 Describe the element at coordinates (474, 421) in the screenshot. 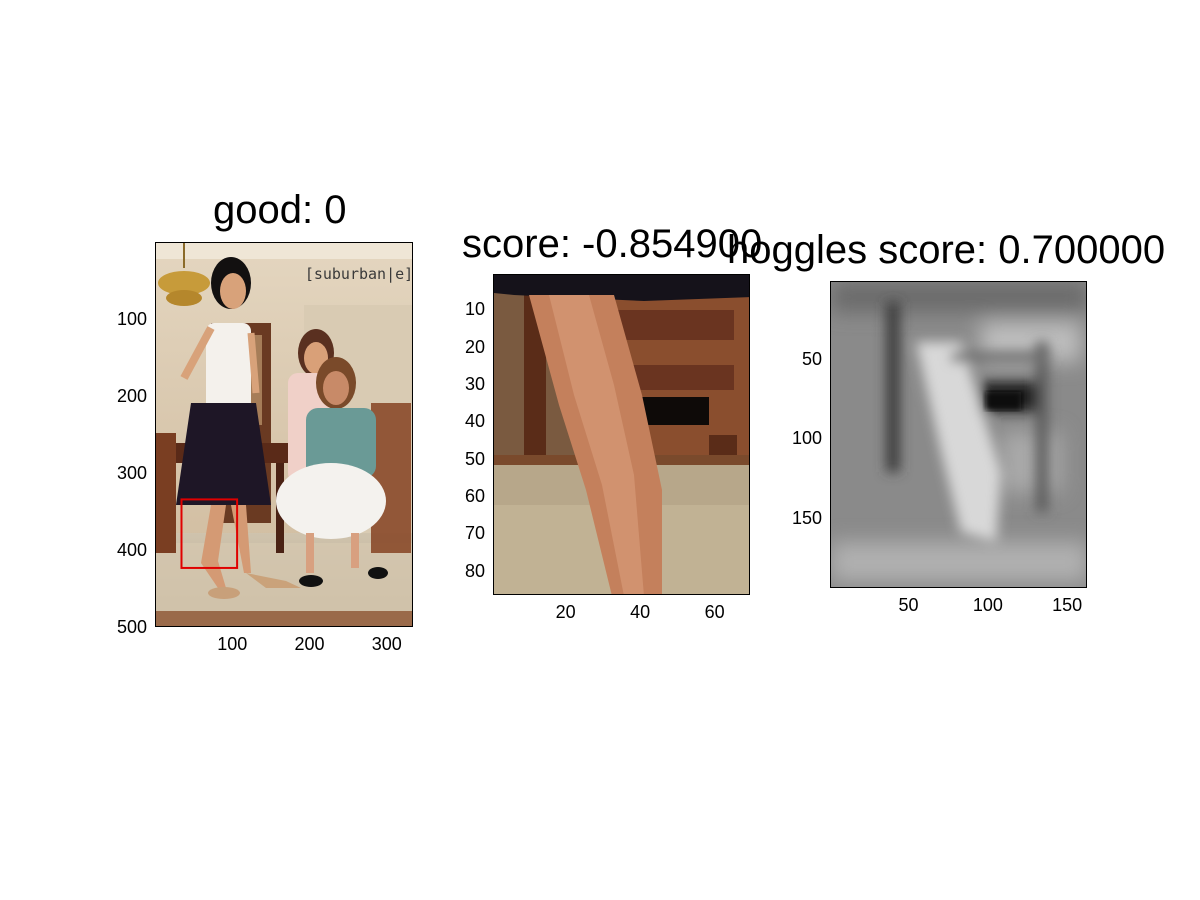

I see `panel-2-y-tick-label: 40` at that location.